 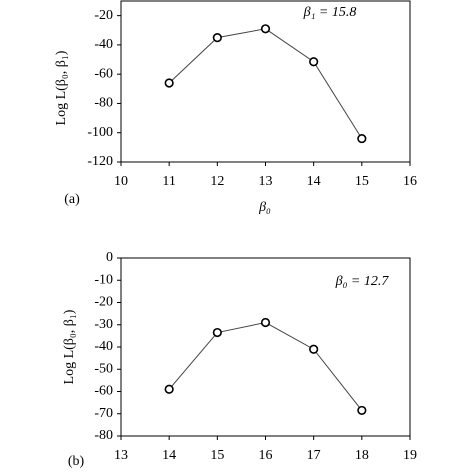 I want to click on x-tick-label: 12, so click(x=217, y=181).